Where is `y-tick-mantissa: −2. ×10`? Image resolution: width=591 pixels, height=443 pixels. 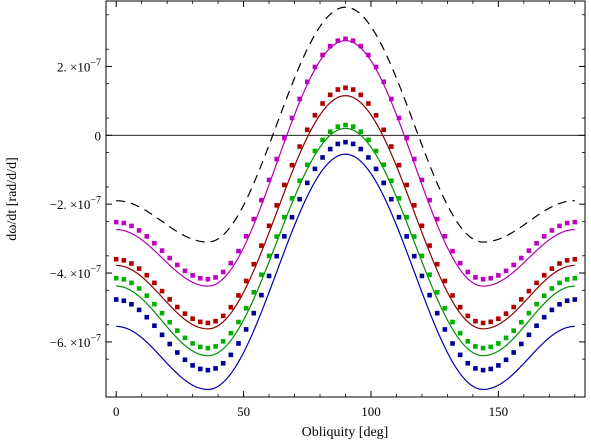 y-tick-mantissa: −2. ×10 is located at coordinates (70, 204).